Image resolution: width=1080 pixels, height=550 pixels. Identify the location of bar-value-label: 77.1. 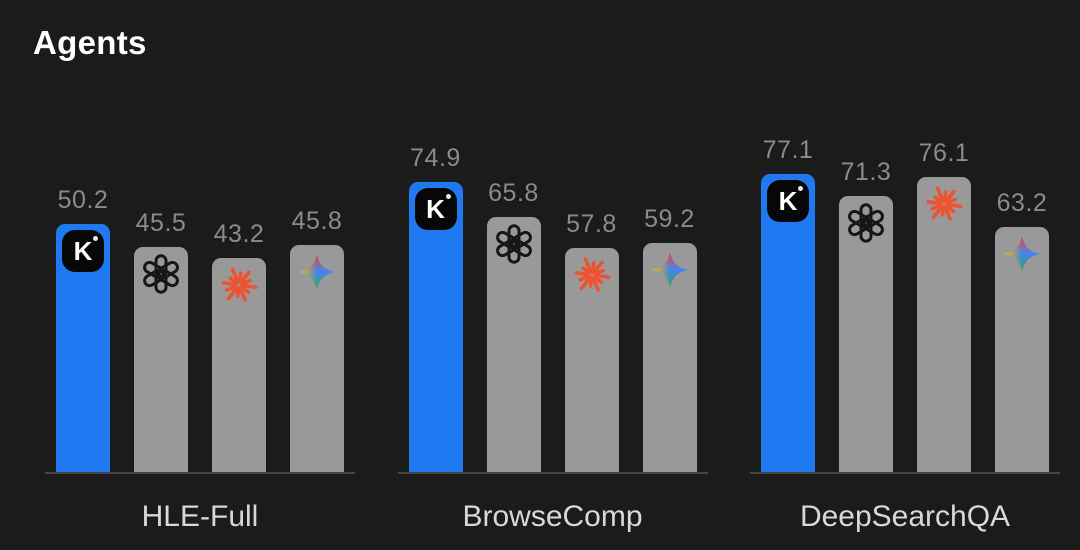
(788, 150).